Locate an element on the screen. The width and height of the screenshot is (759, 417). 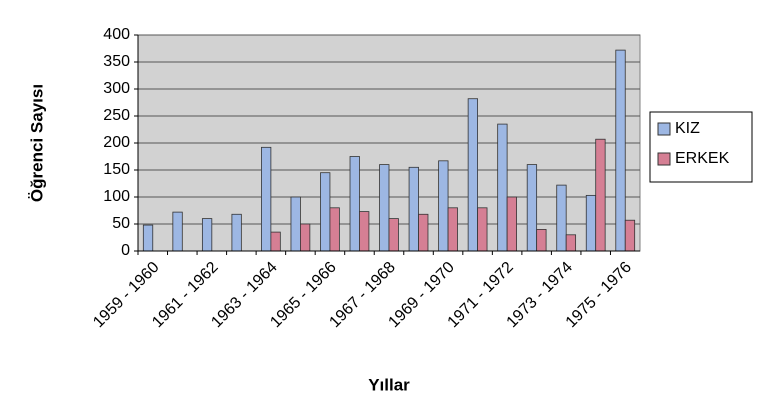
y-tick-label: 150 is located at coordinates (116, 169).